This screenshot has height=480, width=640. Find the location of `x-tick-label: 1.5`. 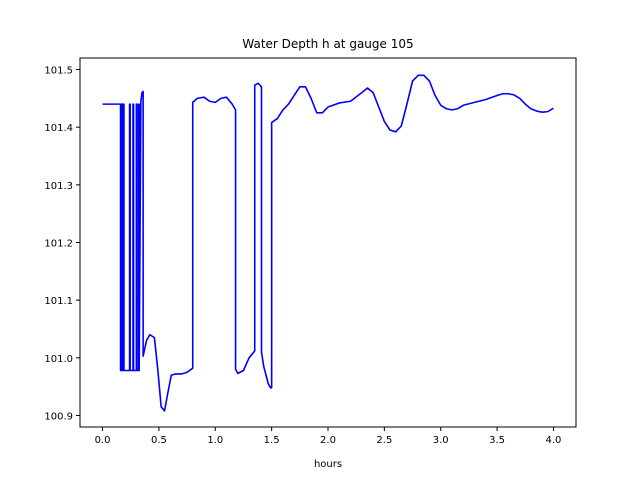

x-tick-label: 1.5 is located at coordinates (272, 440).